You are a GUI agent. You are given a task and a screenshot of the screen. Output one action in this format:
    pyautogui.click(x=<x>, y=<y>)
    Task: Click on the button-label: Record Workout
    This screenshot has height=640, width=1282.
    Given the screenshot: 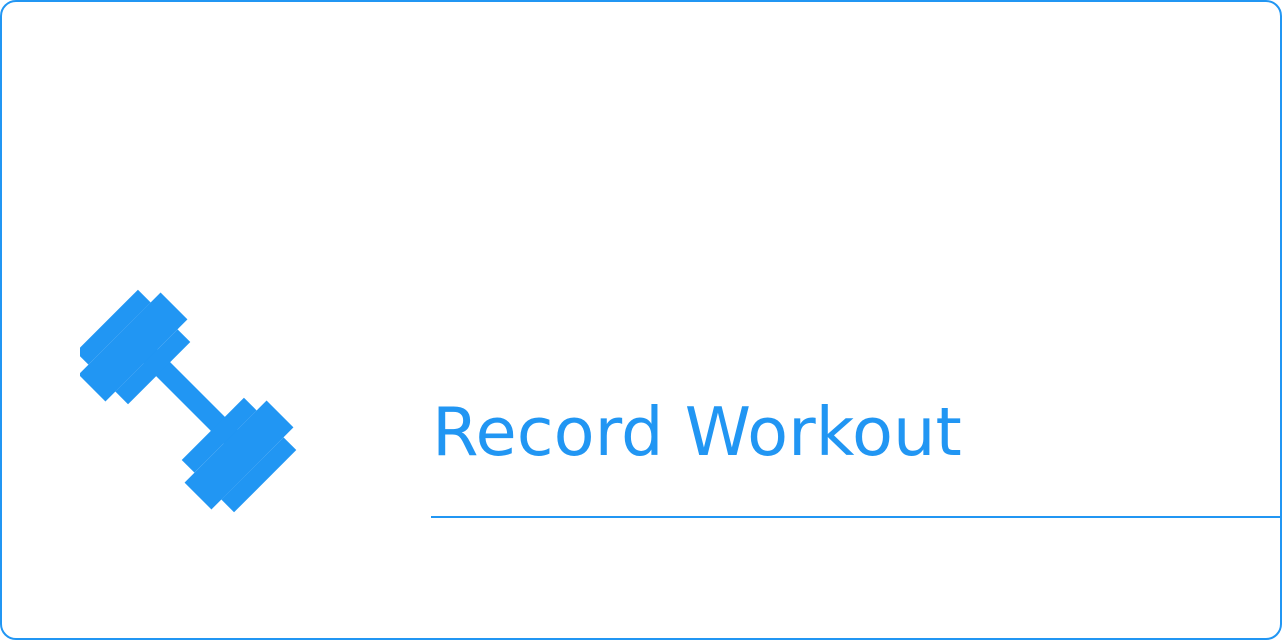 What is the action you would take?
    pyautogui.click(x=697, y=432)
    